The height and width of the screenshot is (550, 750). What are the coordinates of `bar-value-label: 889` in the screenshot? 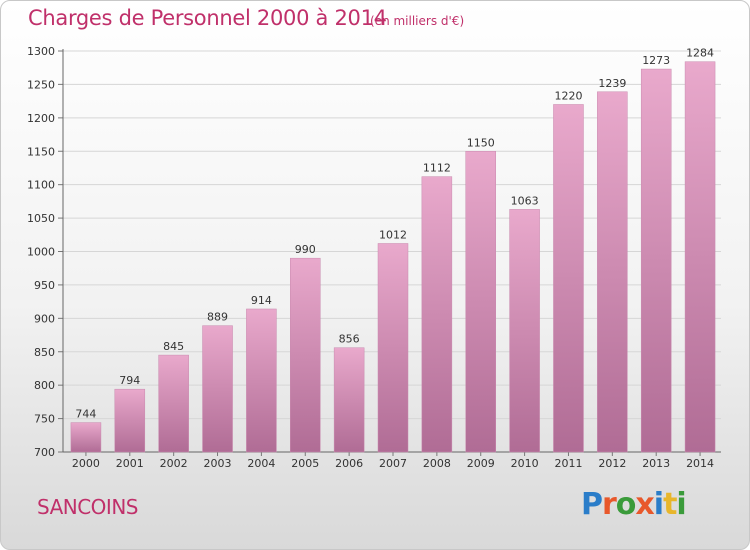 It's located at (217, 317).